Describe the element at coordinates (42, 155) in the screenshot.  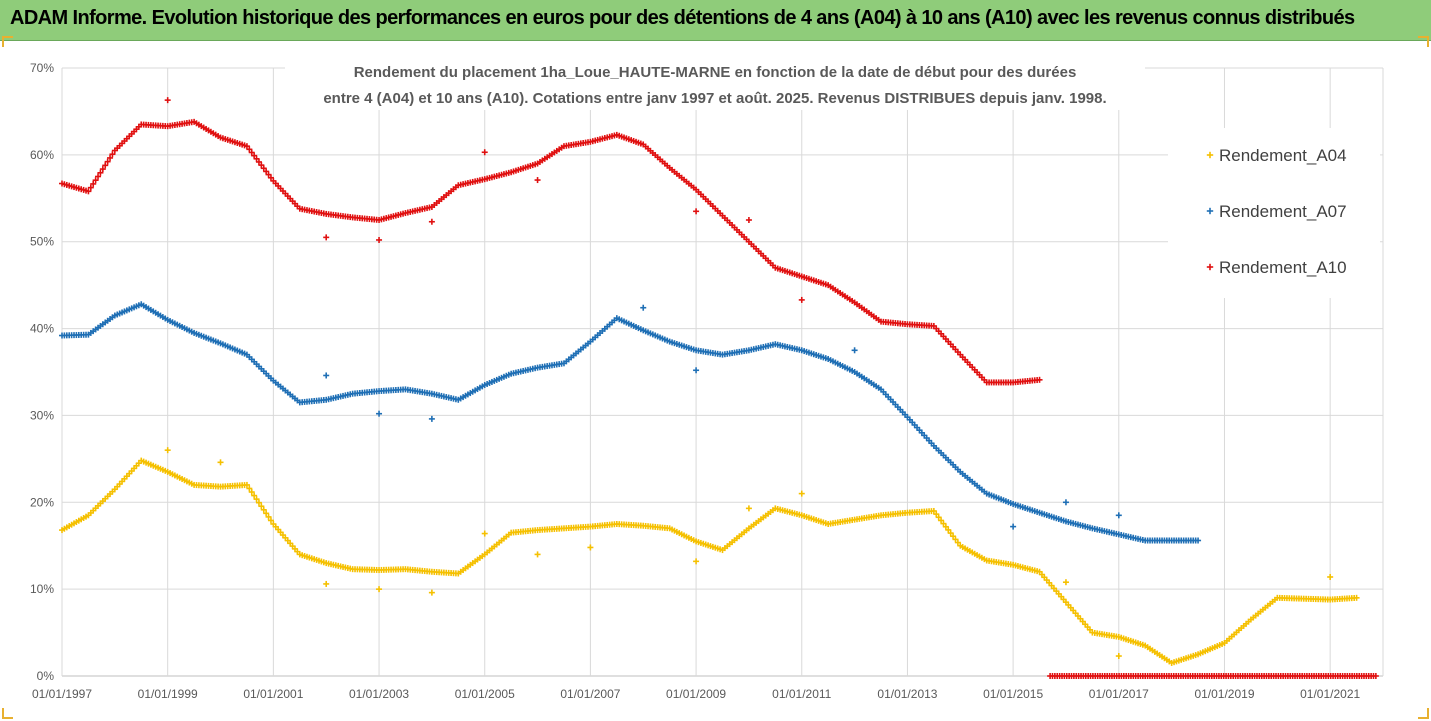
I see `y-tick-label: 60%` at that location.